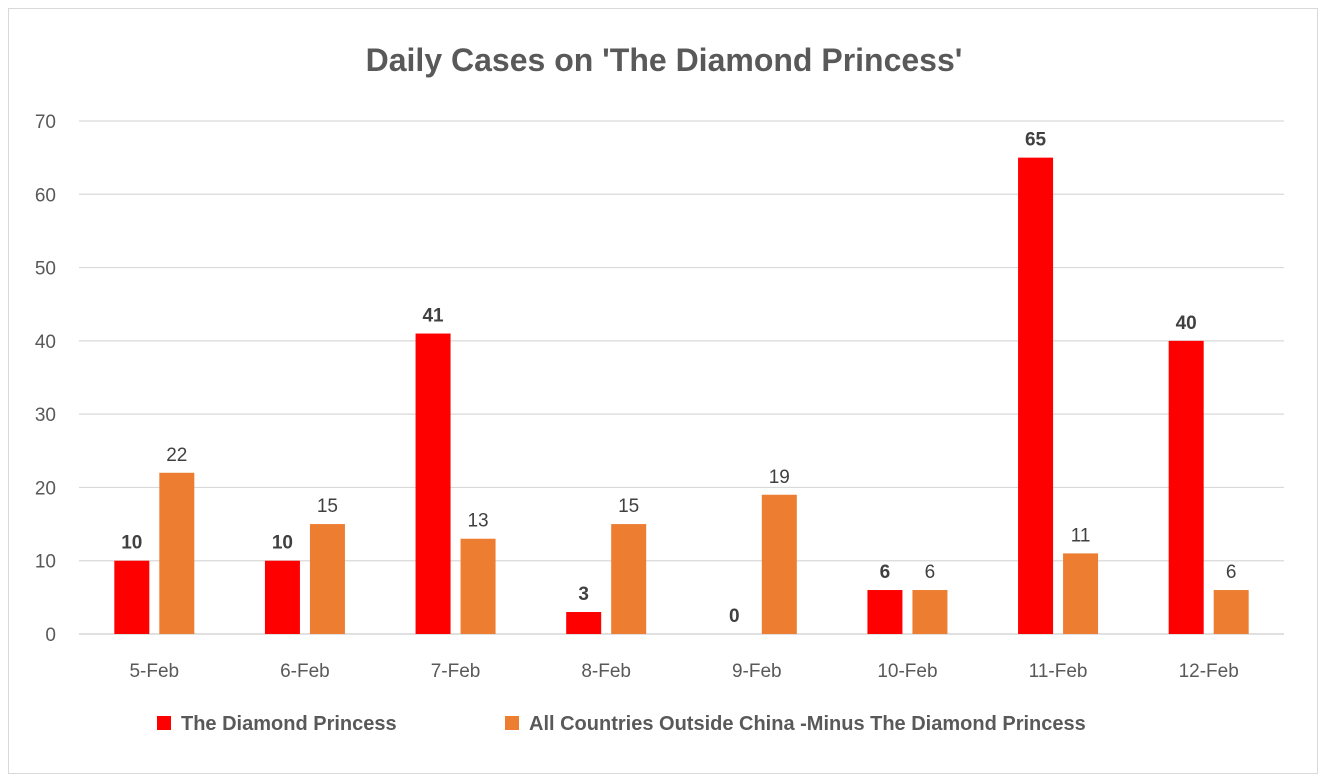  I want to click on bar-diamond-princess-10-Feb, so click(885, 612).